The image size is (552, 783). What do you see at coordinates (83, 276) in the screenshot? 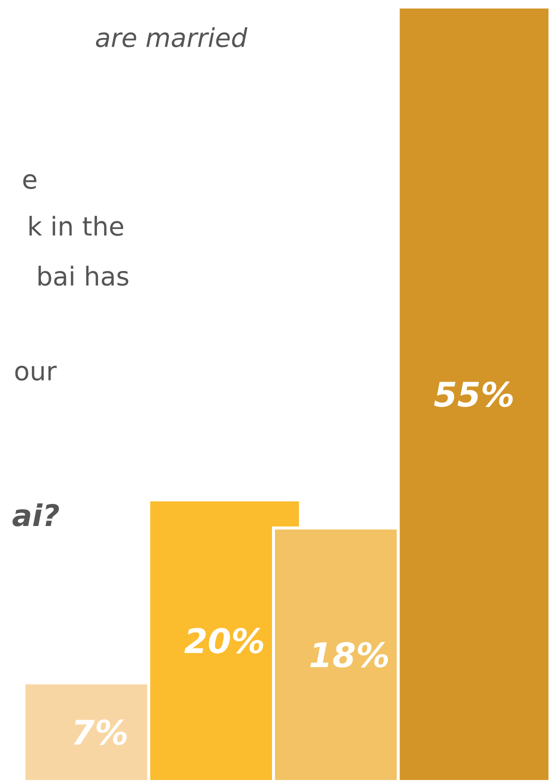
I see `annotation: bai has` at bounding box center [83, 276].